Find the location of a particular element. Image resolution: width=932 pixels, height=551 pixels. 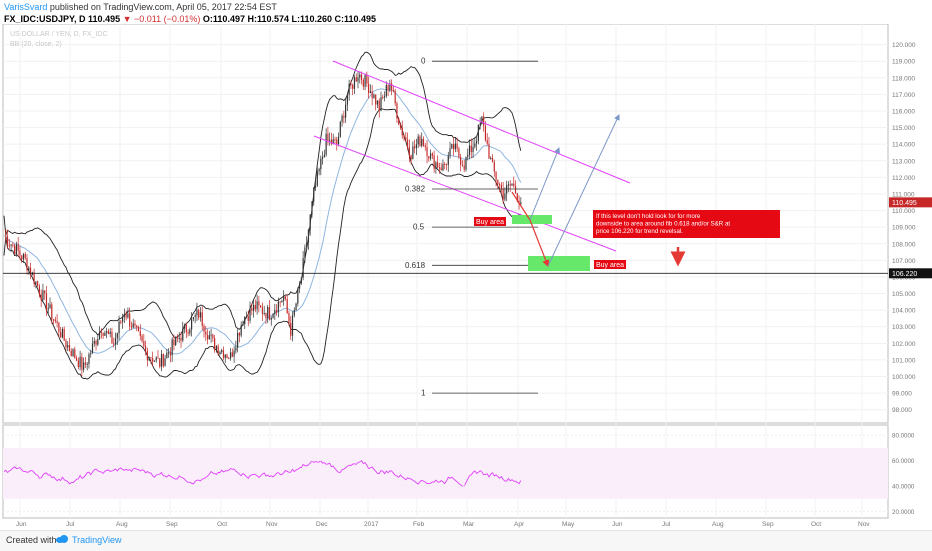

ohlc-values: O:110.497 H:110.574 L:110.260 C:110.495 is located at coordinates (289, 19).